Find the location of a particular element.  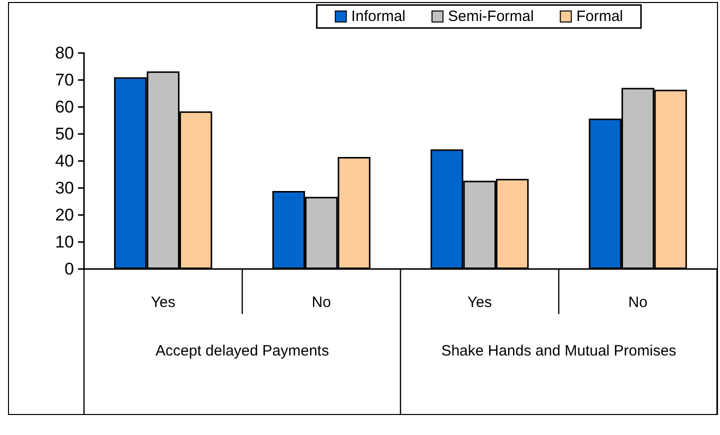

legend-label: Formal is located at coordinates (599, 16).